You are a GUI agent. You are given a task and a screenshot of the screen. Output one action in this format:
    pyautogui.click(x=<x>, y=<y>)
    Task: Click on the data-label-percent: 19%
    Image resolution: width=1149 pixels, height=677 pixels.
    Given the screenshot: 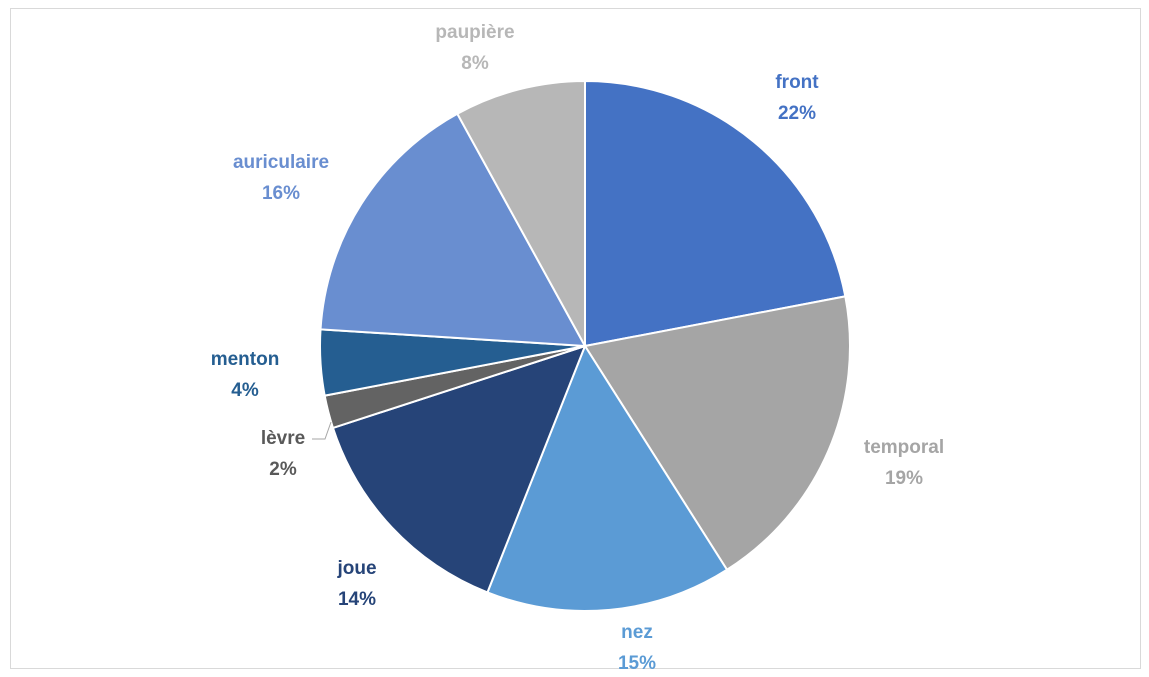 What is the action you would take?
    pyautogui.click(x=904, y=478)
    